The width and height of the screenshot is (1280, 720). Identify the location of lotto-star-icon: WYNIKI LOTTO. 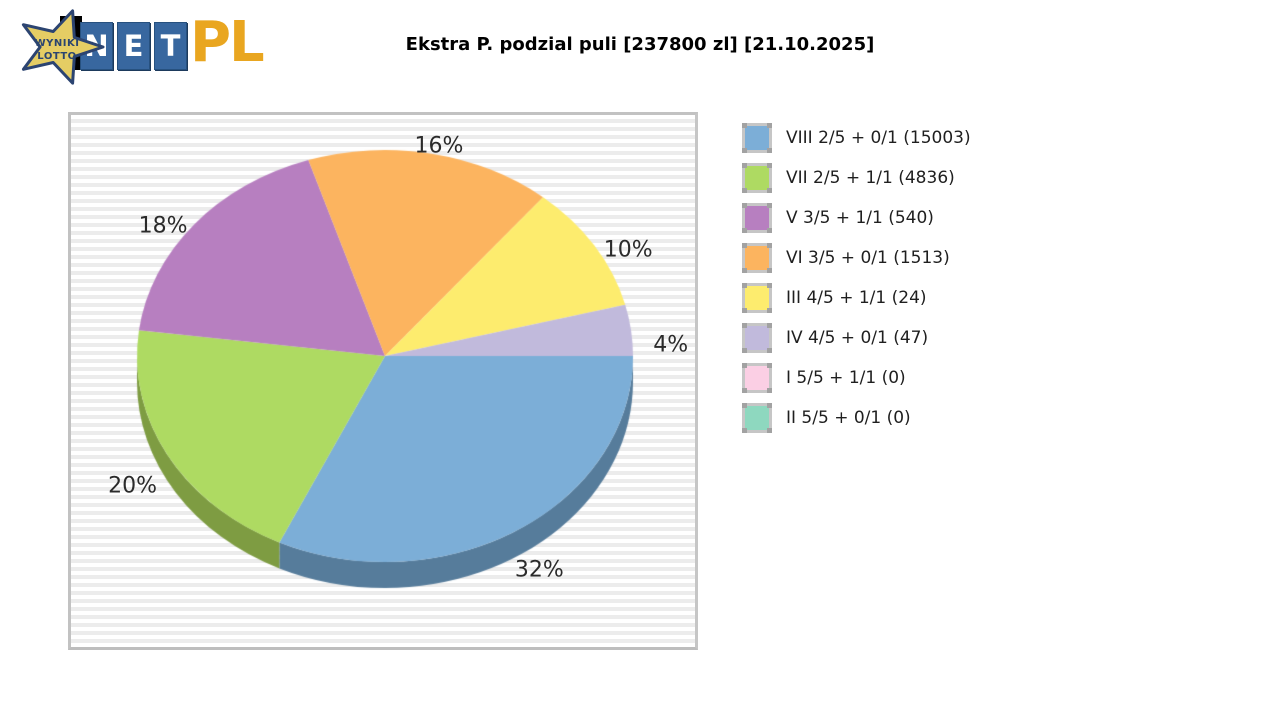
(63, 47).